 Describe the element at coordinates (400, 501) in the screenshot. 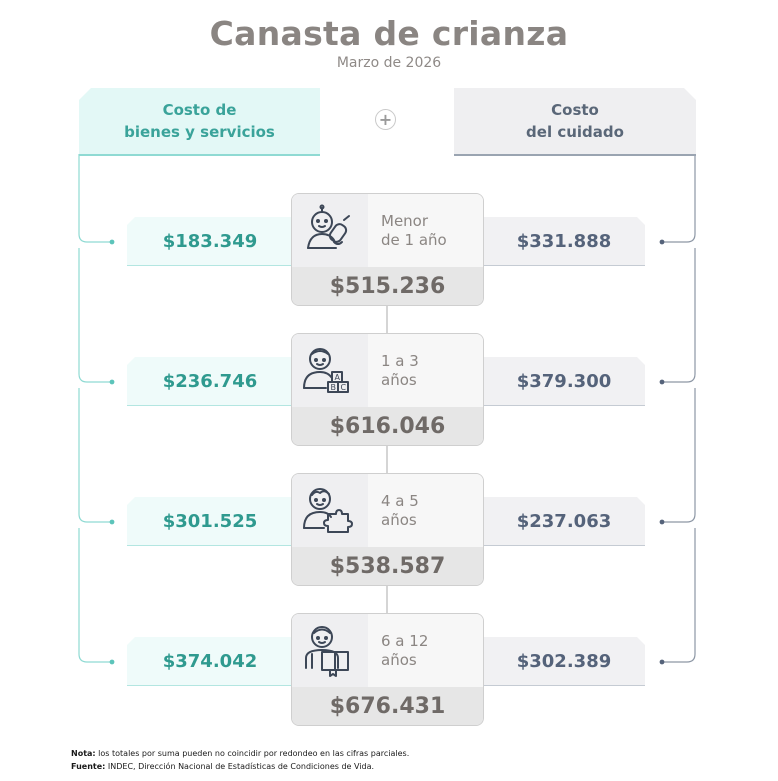

I see `age-label-line-1: 4 a 5` at that location.